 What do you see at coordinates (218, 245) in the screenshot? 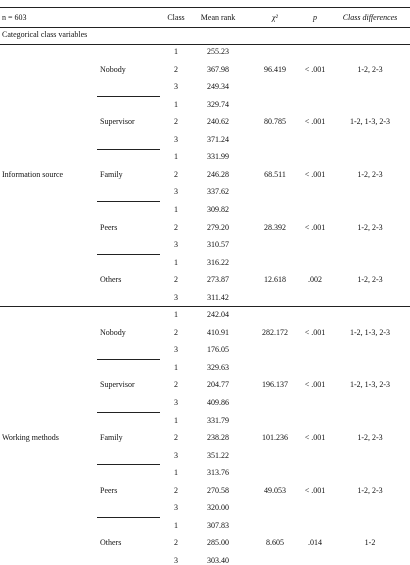
I see `mean-rank: 310.57` at bounding box center [218, 245].